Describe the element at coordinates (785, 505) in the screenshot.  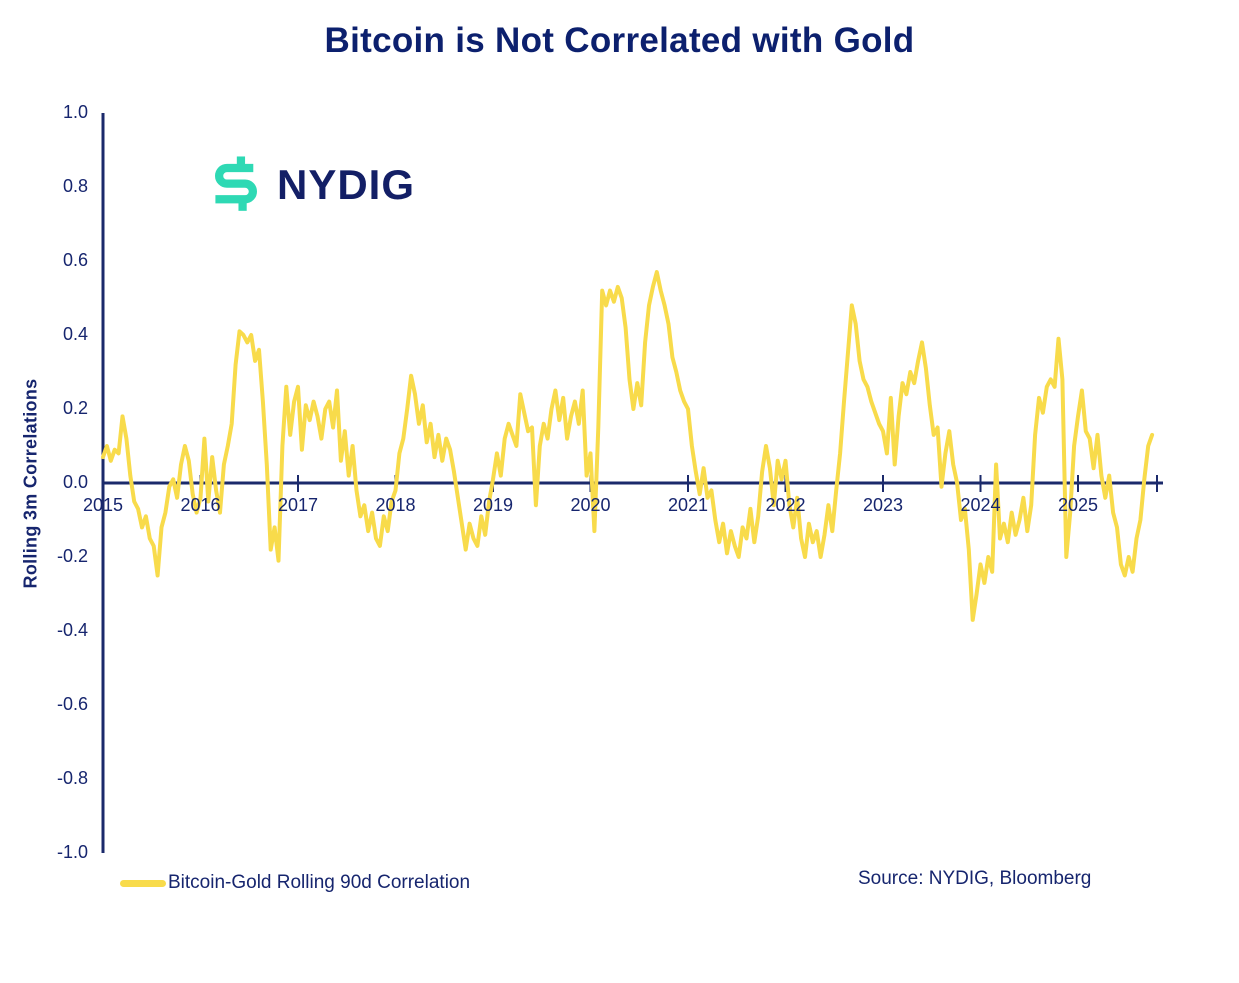
I see `x-tick-label: 2022` at that location.